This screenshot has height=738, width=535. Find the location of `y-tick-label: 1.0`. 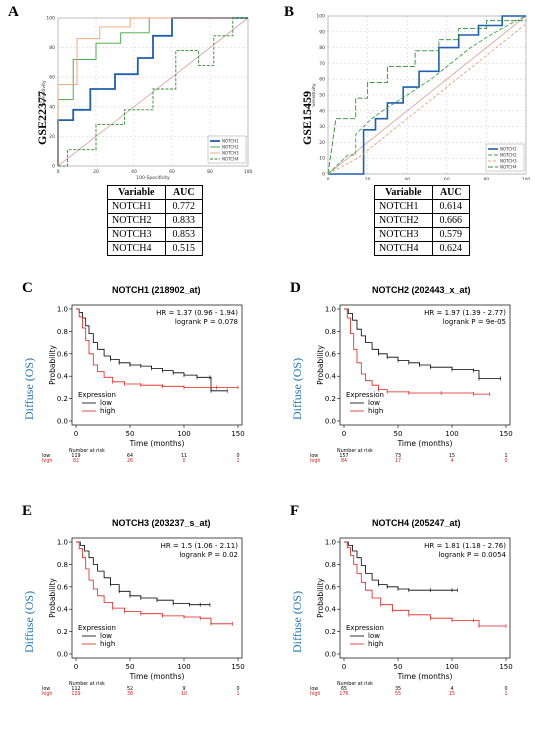

y-tick-label: 1.0 is located at coordinates (330, 543).